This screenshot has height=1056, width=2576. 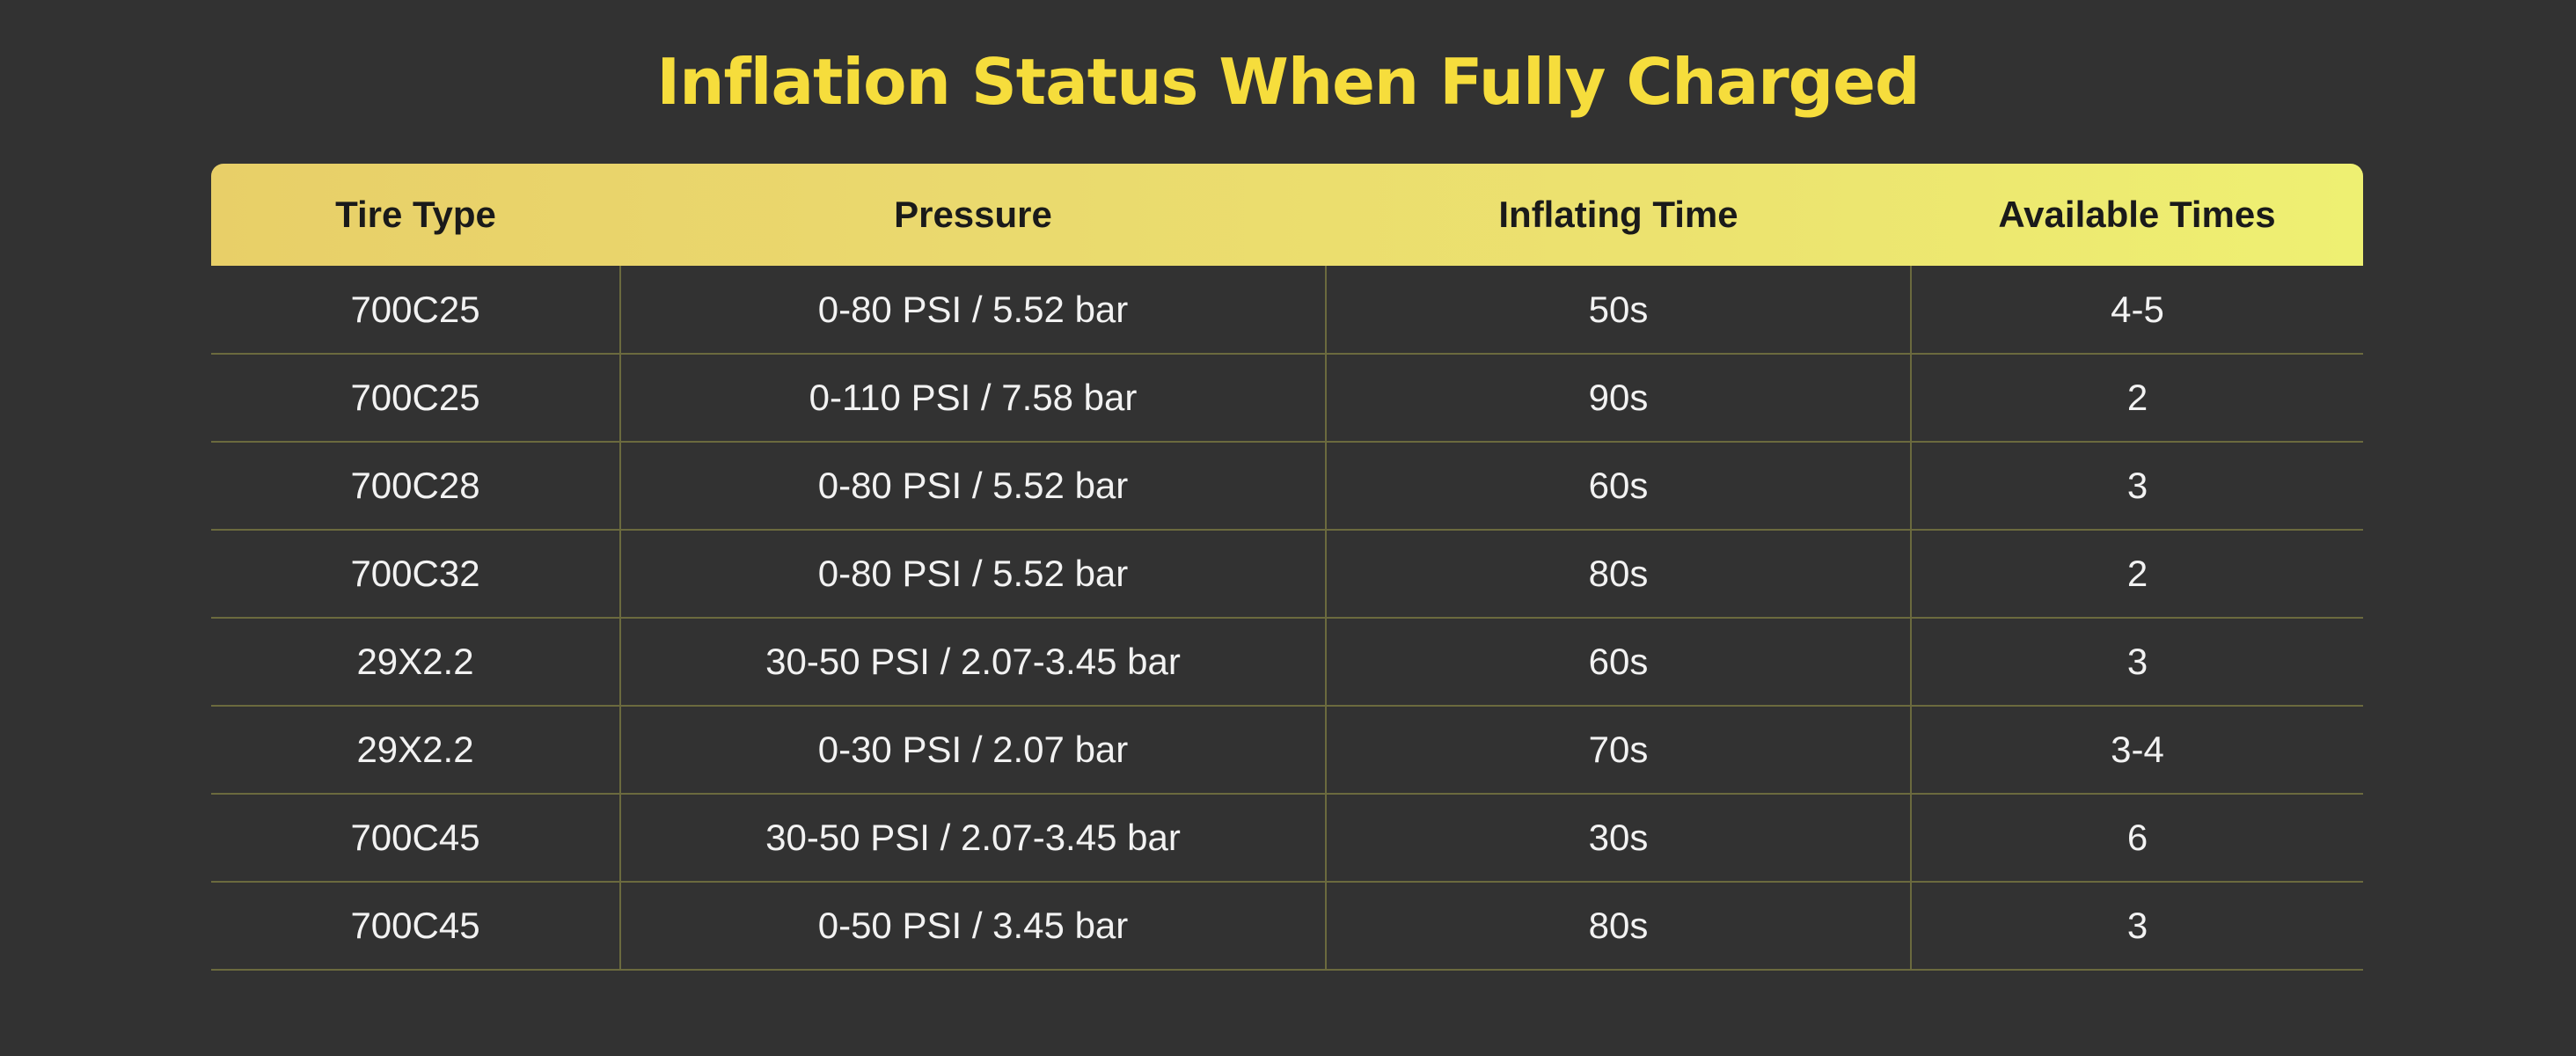 I want to click on table-row: 29X2.2 0-30 PSI / 2.07 bar 70s 3-4, so click(x=1287, y=750).